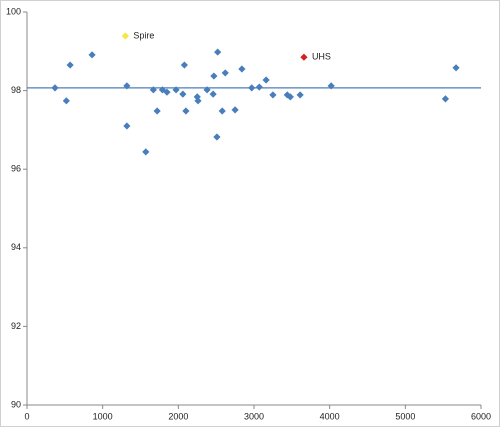 The height and width of the screenshot is (427, 500). I want to click on y-tick-label: 90, so click(16, 404).